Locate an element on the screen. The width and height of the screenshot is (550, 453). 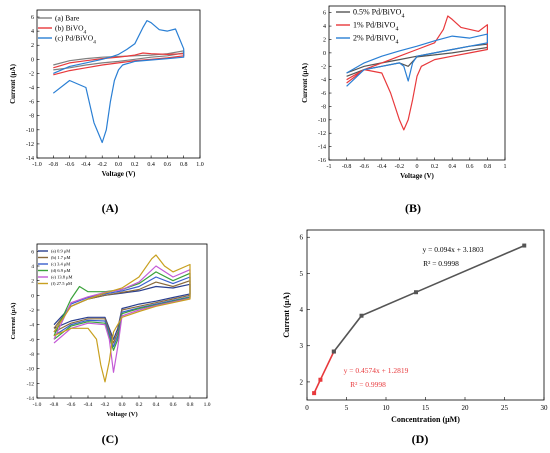
legend-label: (b) 1.7 μM is located at coordinates (61, 257).